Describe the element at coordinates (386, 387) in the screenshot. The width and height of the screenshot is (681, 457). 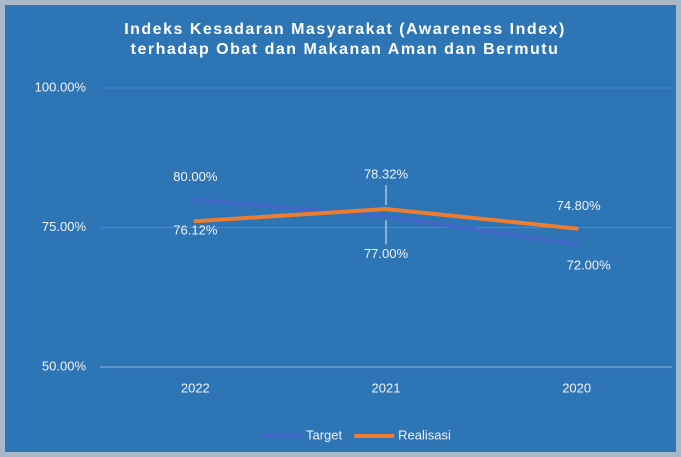
I see `x-tick-label: 2021` at that location.